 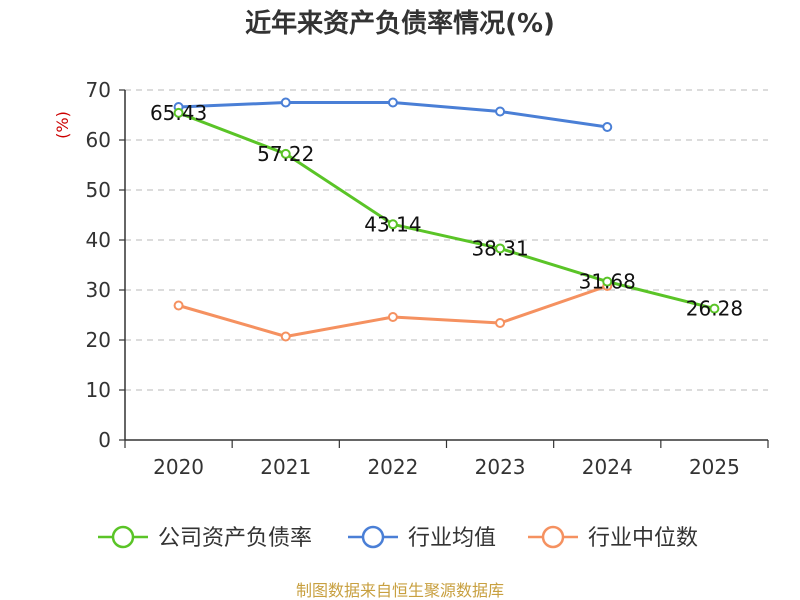 What do you see at coordinates (643, 538) in the screenshot?
I see `legend-label: 行业中位数` at bounding box center [643, 538].